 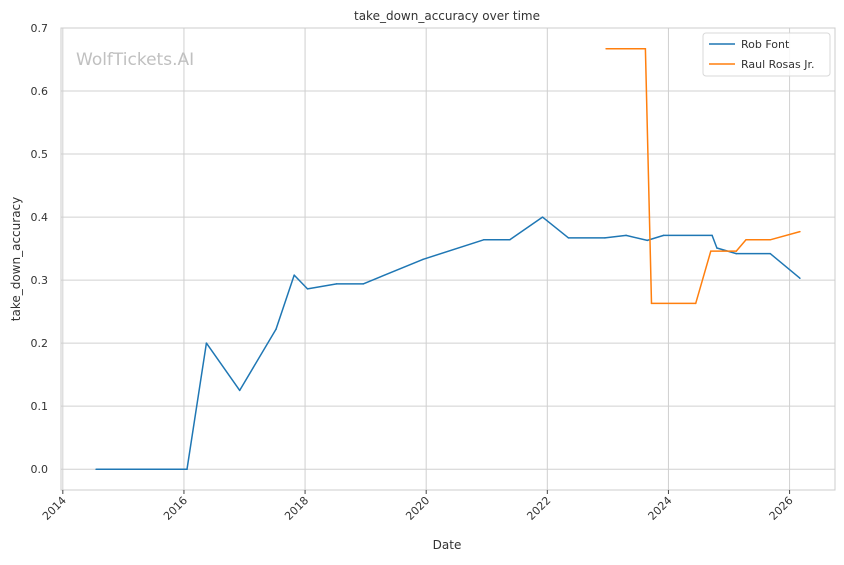 What do you see at coordinates (765, 44) in the screenshot?
I see `legend-label: Rob Font` at bounding box center [765, 44].